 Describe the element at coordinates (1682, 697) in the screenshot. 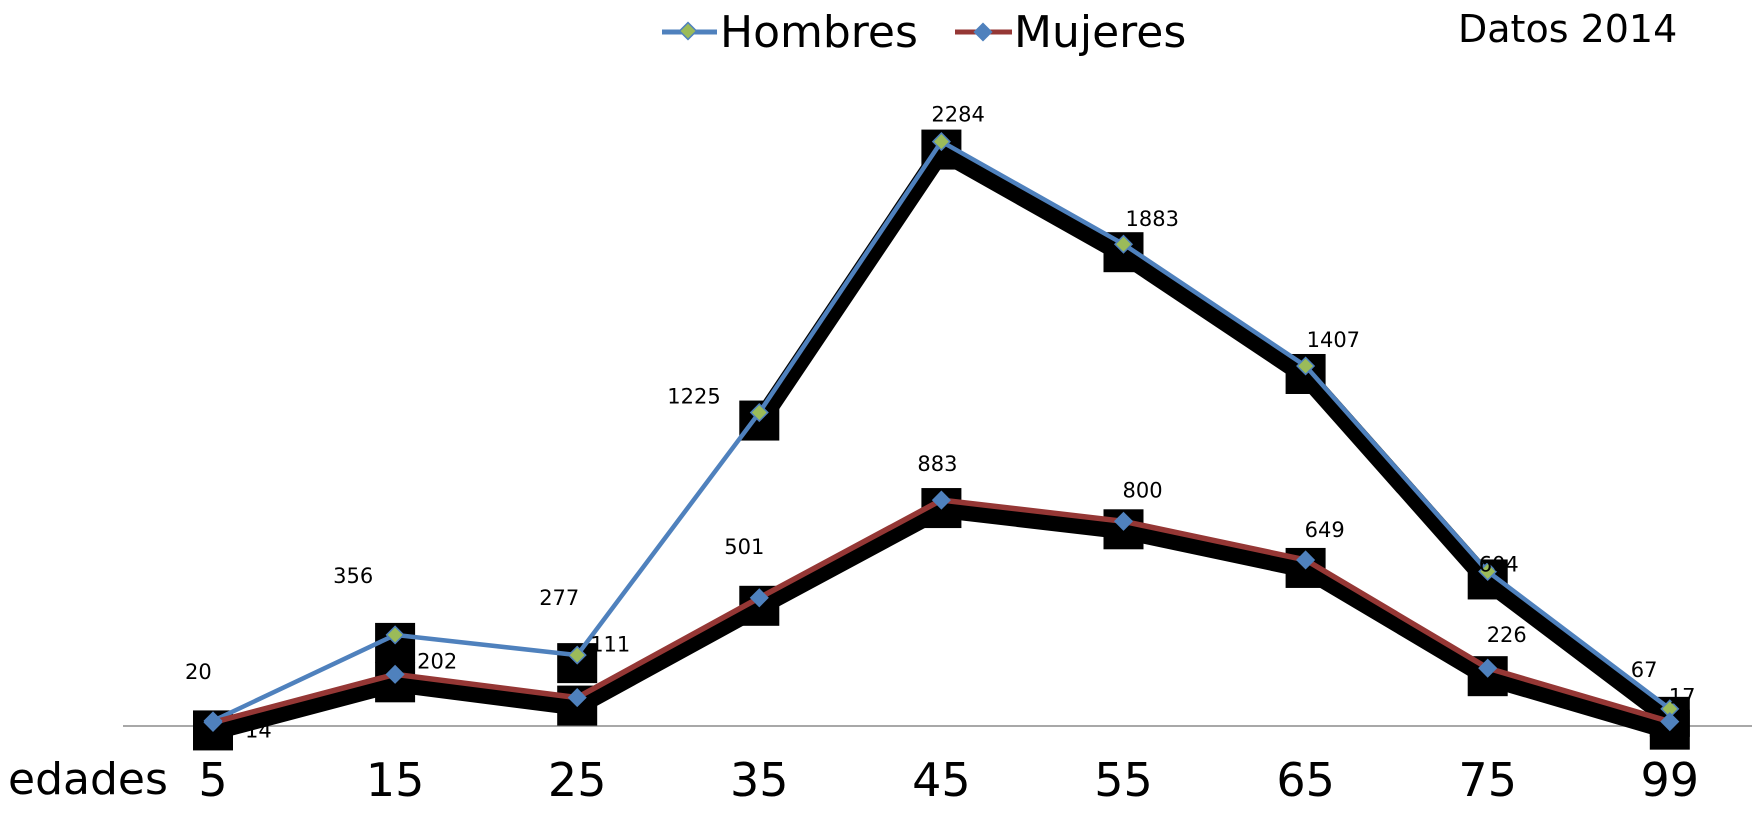

I see `data-label-mujeres-99: 17` at that location.